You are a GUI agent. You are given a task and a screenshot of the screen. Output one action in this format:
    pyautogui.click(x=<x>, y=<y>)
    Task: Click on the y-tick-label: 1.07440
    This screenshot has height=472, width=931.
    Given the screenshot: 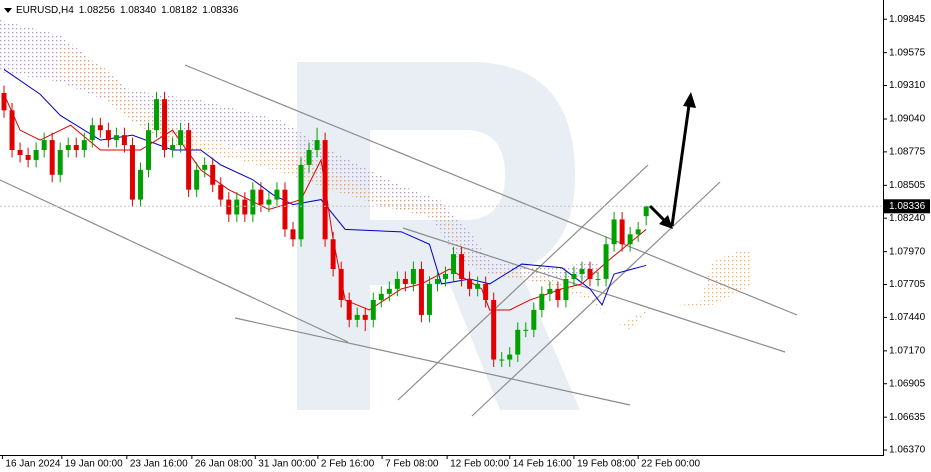 What is the action you would take?
    pyautogui.click(x=907, y=317)
    